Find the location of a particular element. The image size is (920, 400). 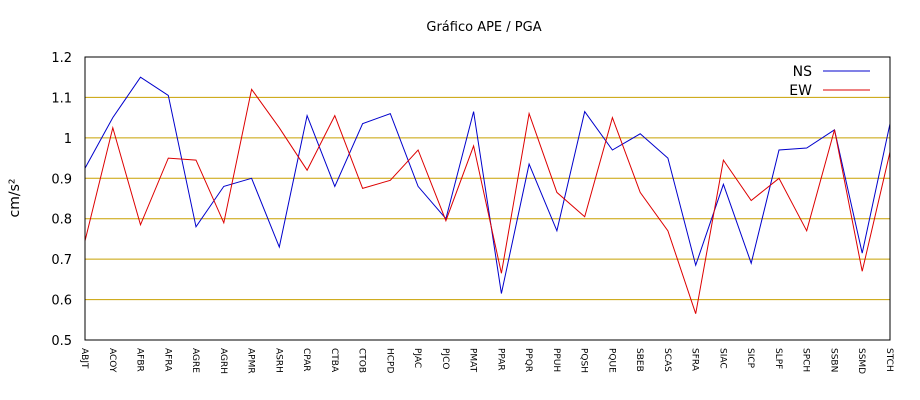

y-tick-label: 0.9 is located at coordinates (61, 179).